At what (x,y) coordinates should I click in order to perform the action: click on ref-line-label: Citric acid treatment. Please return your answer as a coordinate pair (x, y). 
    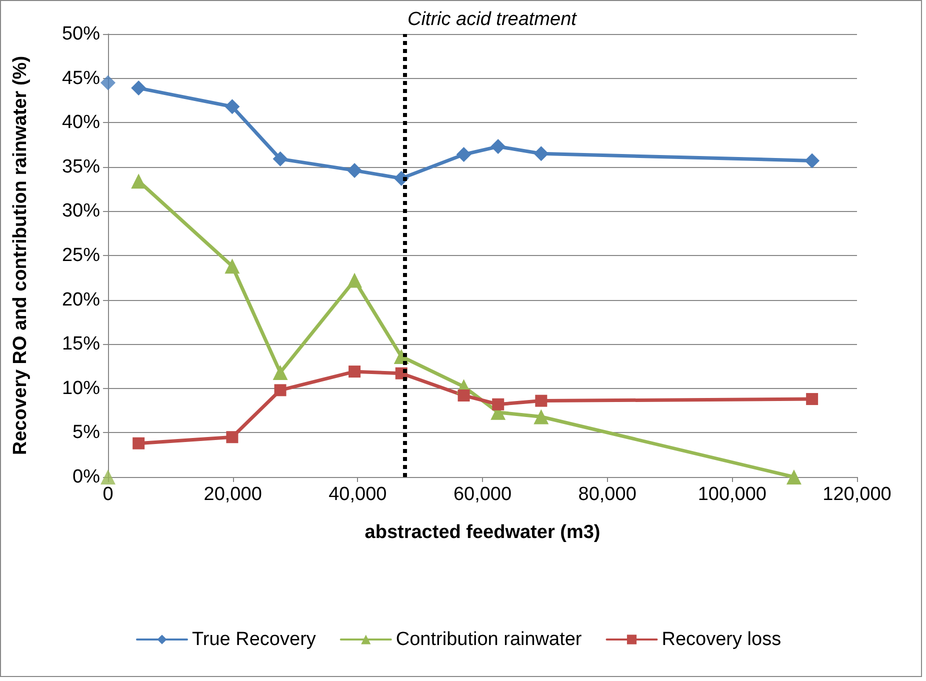
    Looking at the image, I should click on (492, 19).